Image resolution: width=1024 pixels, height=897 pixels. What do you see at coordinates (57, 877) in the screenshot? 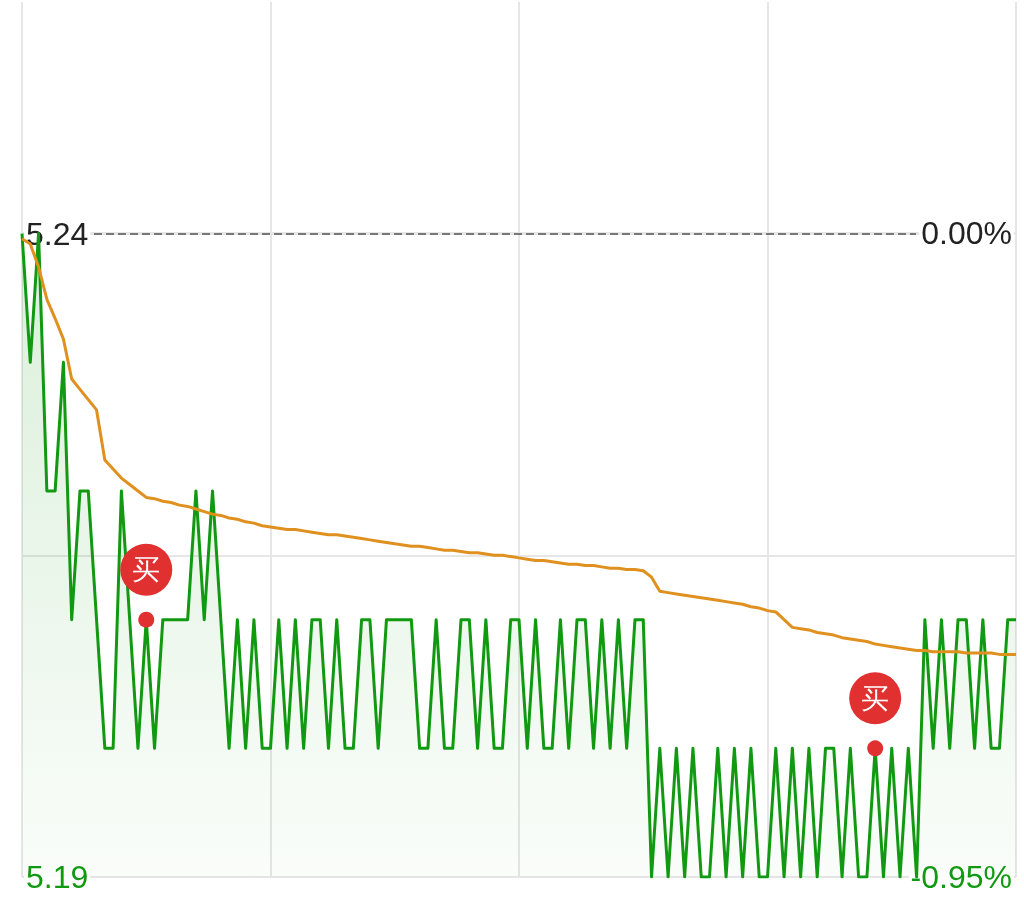
I see `y-tick-label: 5.19` at bounding box center [57, 877].